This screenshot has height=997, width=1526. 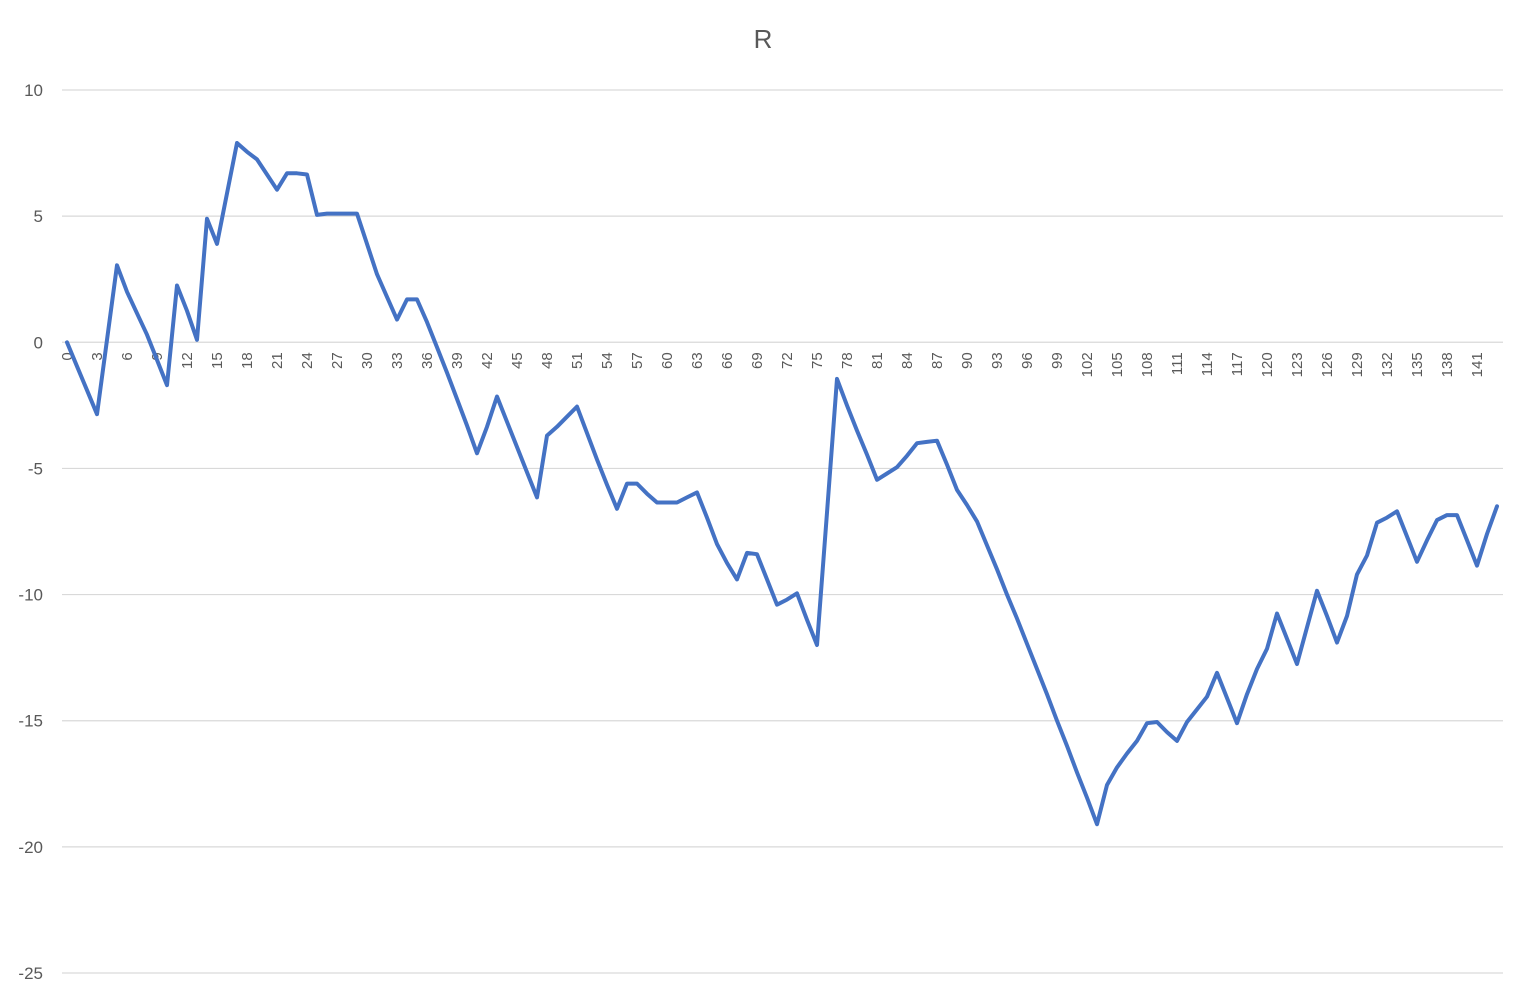 I want to click on x-tick-label: 111, so click(x=1177, y=363).